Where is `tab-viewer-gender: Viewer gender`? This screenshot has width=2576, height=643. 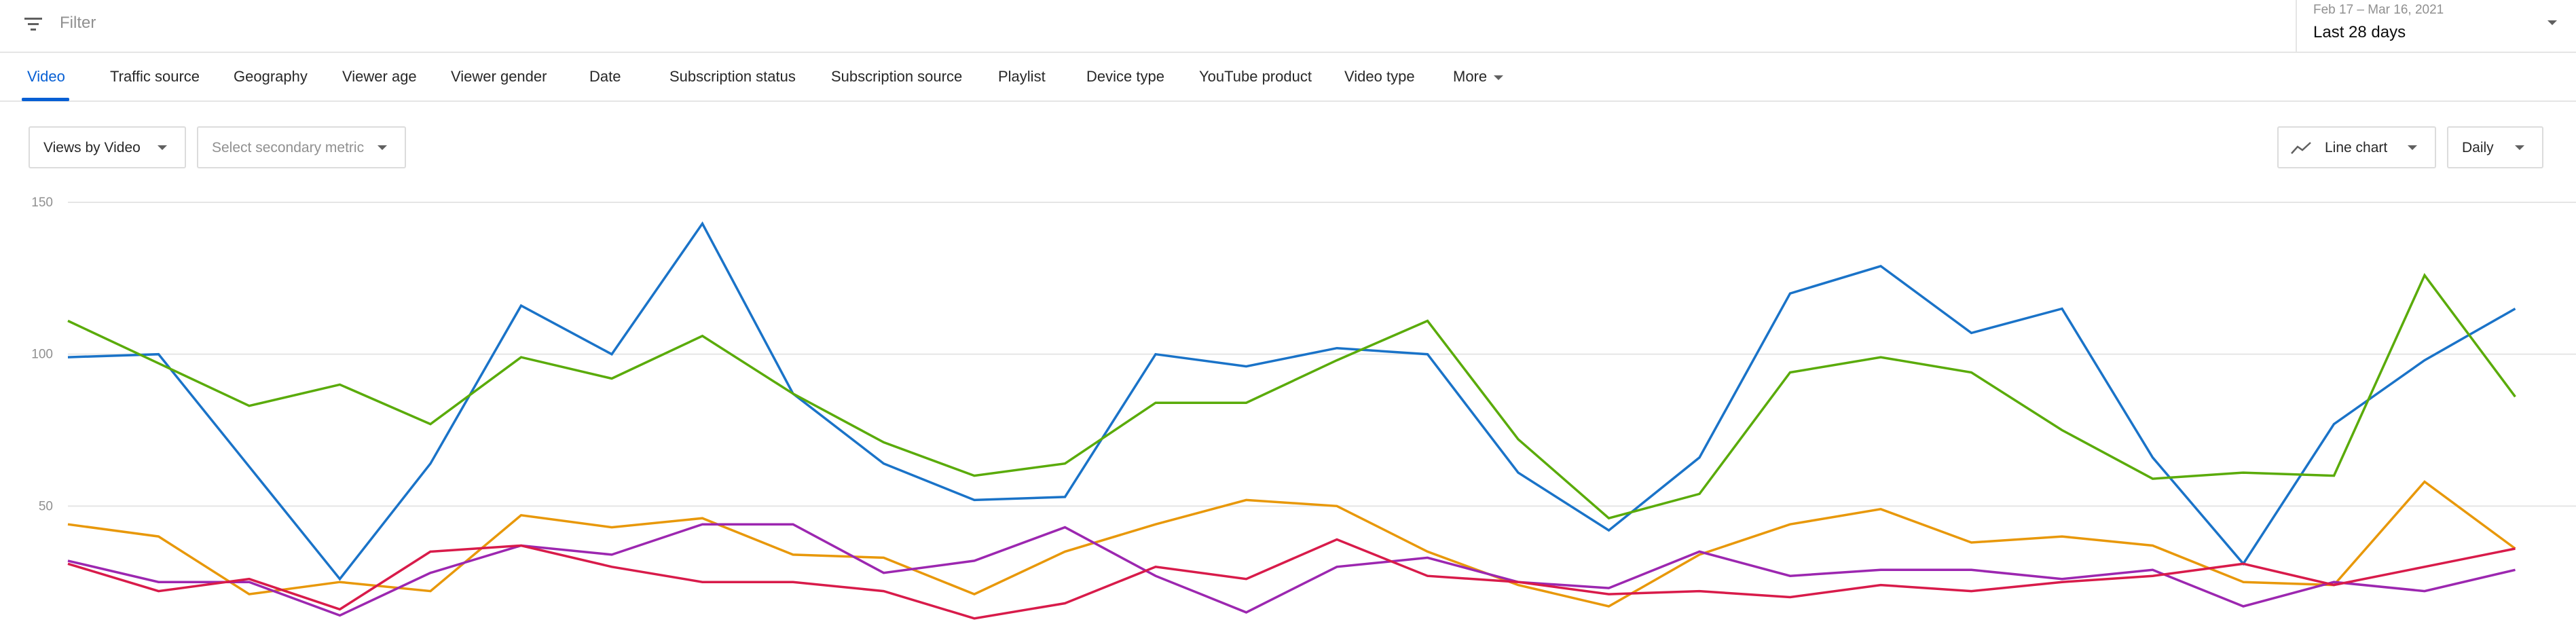
tab-viewer-gender: Viewer gender is located at coordinates (499, 76).